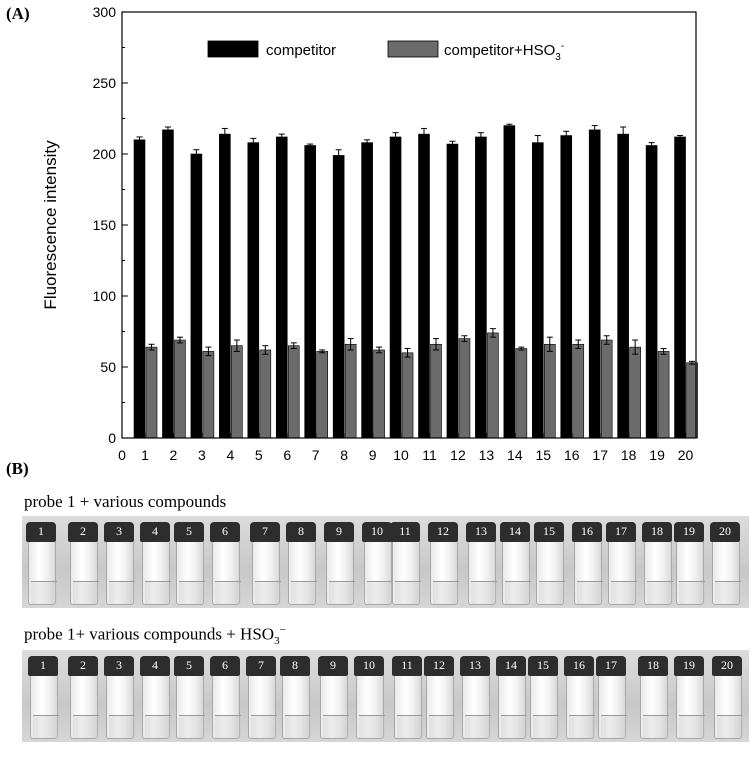 This screenshot has width=751, height=765. I want to click on x-tick-label: 15, so click(544, 455).